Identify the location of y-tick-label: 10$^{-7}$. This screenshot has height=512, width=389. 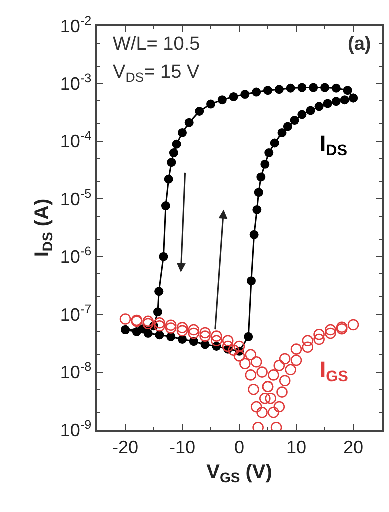
(76, 313).